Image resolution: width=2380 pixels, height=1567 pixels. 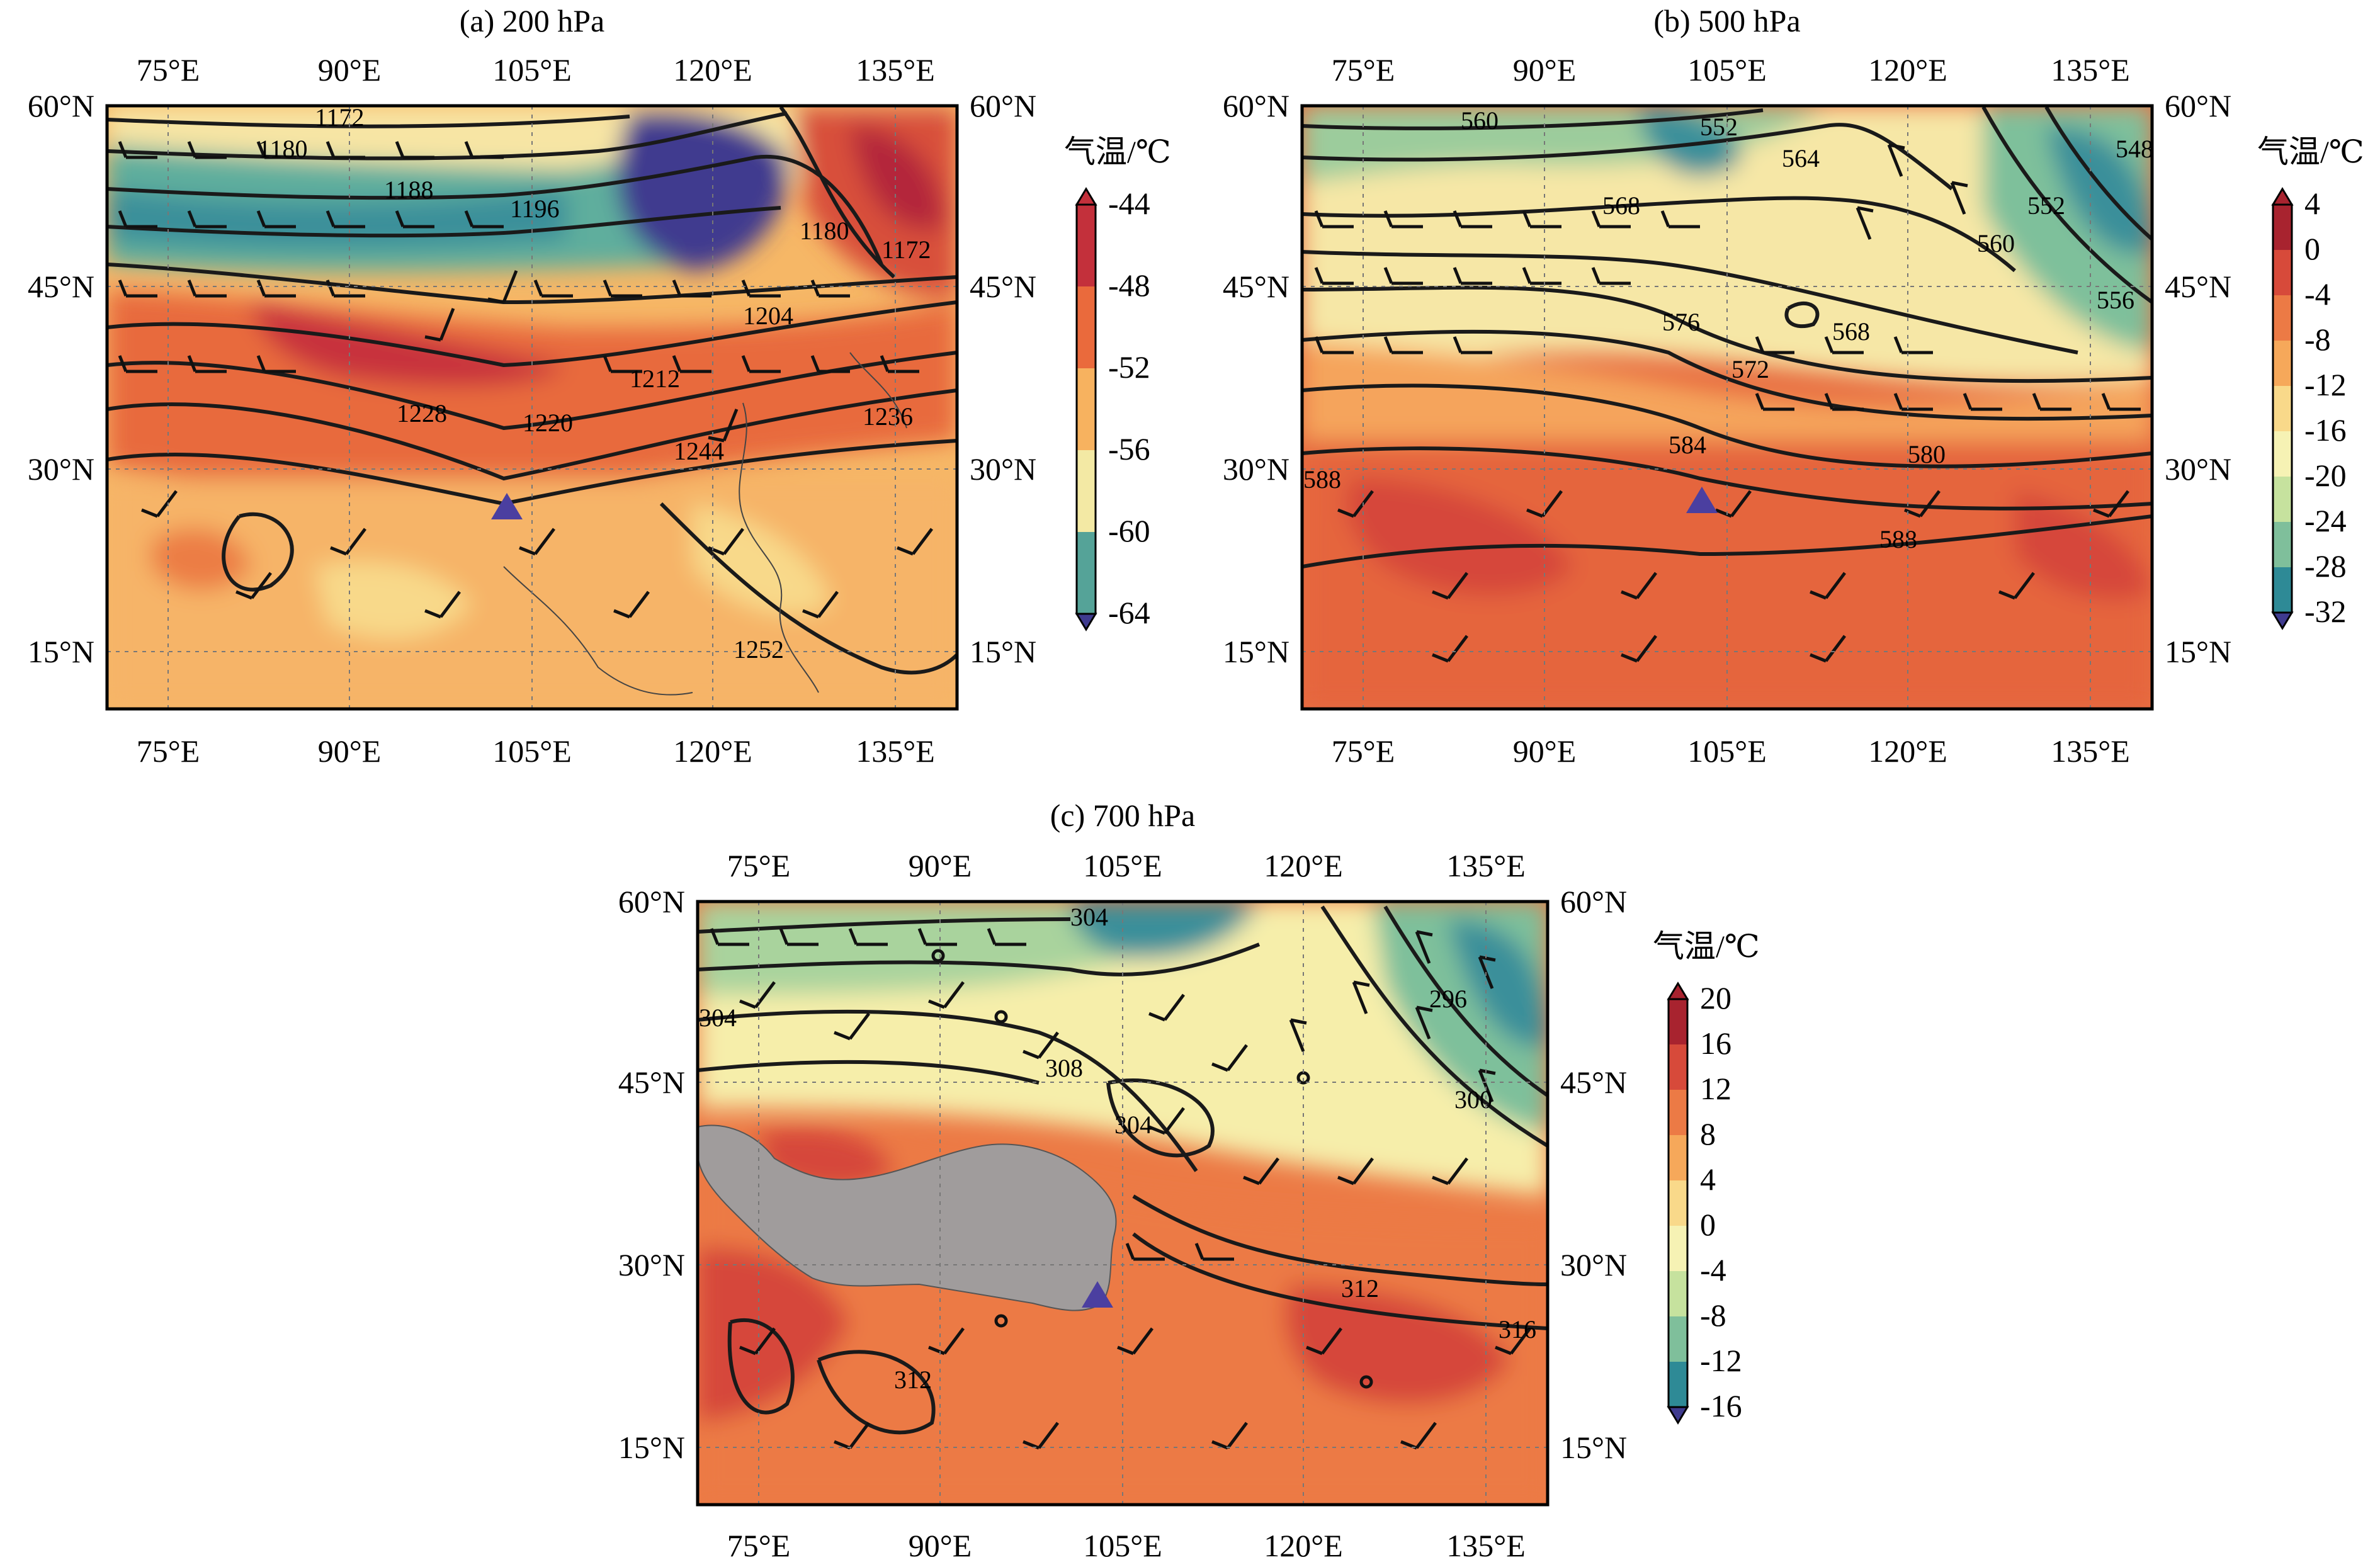 I want to click on colorbar-label: -56, so click(x=1129, y=449).